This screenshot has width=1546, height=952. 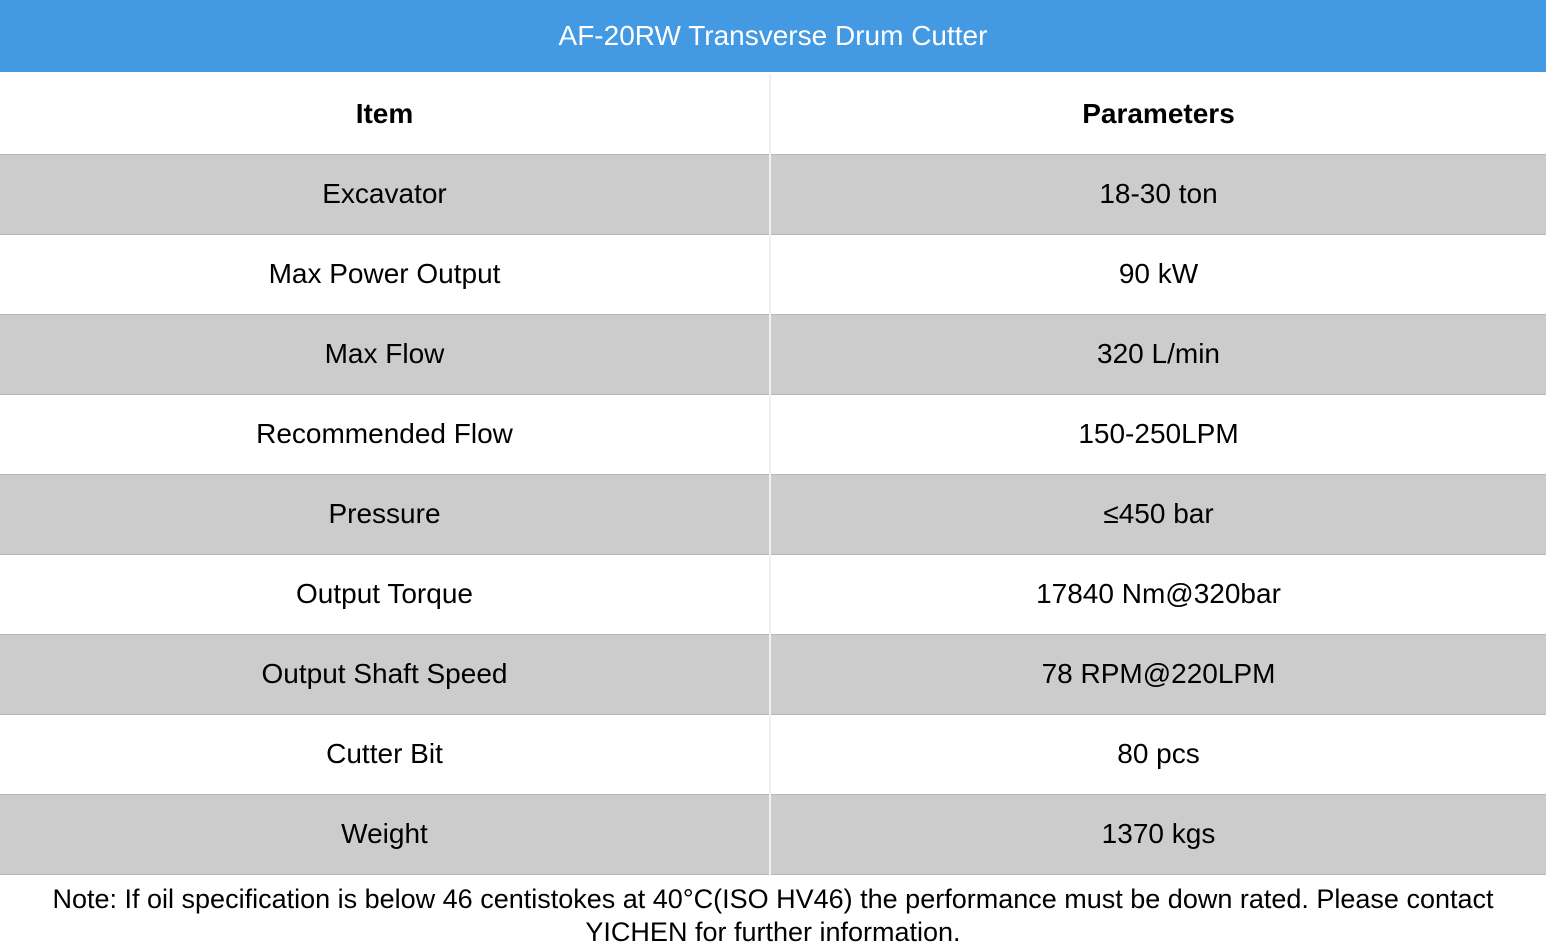 I want to click on header-row: Item Parameters, so click(x=773, y=114).